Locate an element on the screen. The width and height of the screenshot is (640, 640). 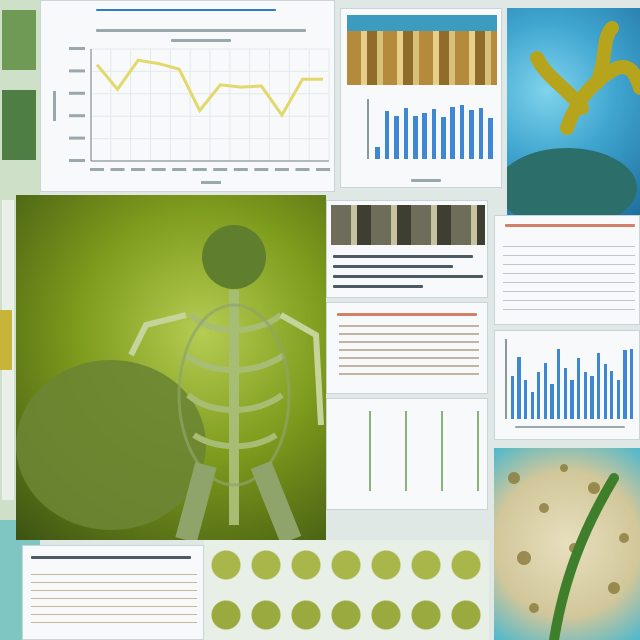
bottom-left-document-heading-line is located at coordinates (111, 557).